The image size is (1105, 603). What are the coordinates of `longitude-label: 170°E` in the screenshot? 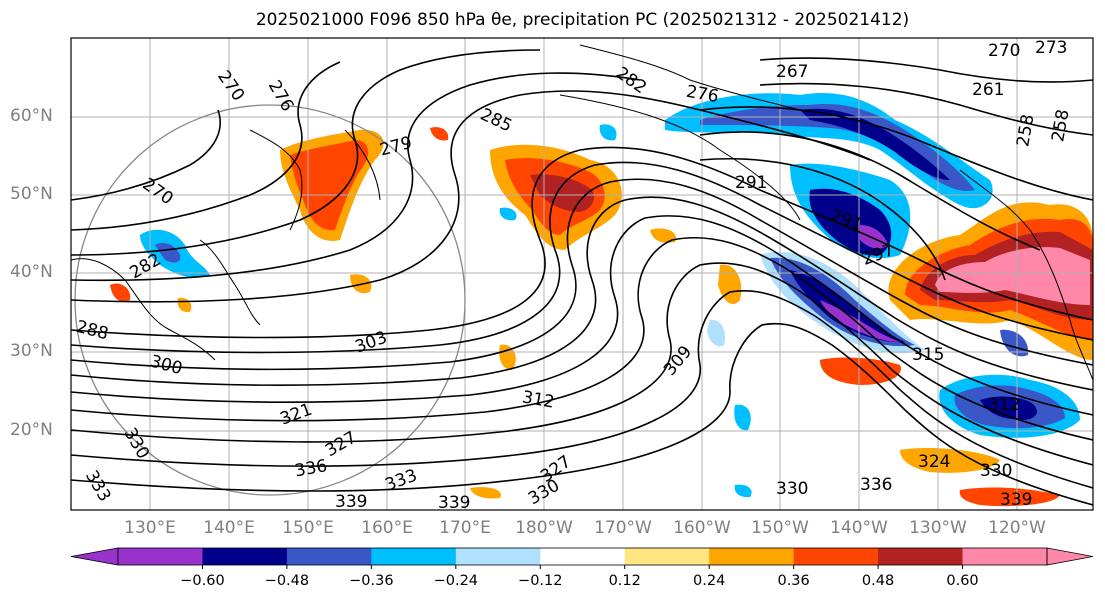 It's located at (465, 528).